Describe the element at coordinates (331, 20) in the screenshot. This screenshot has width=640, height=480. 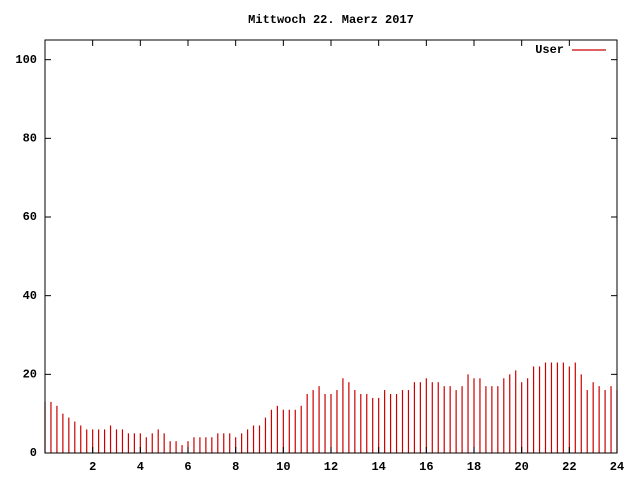
I see `chart-title: Mittwoch 22. Maerz 2017` at that location.